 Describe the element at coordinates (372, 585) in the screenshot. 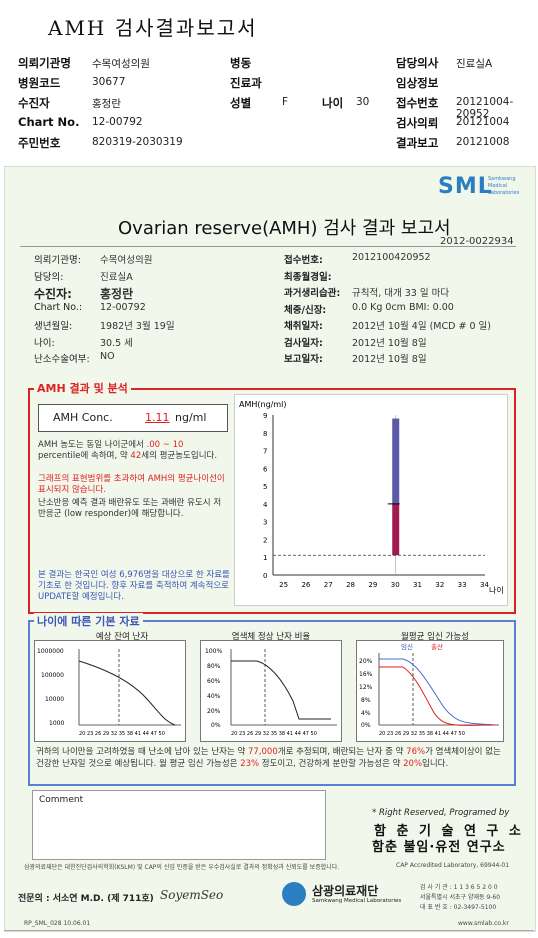

I see `x-tick: 29` at that location.